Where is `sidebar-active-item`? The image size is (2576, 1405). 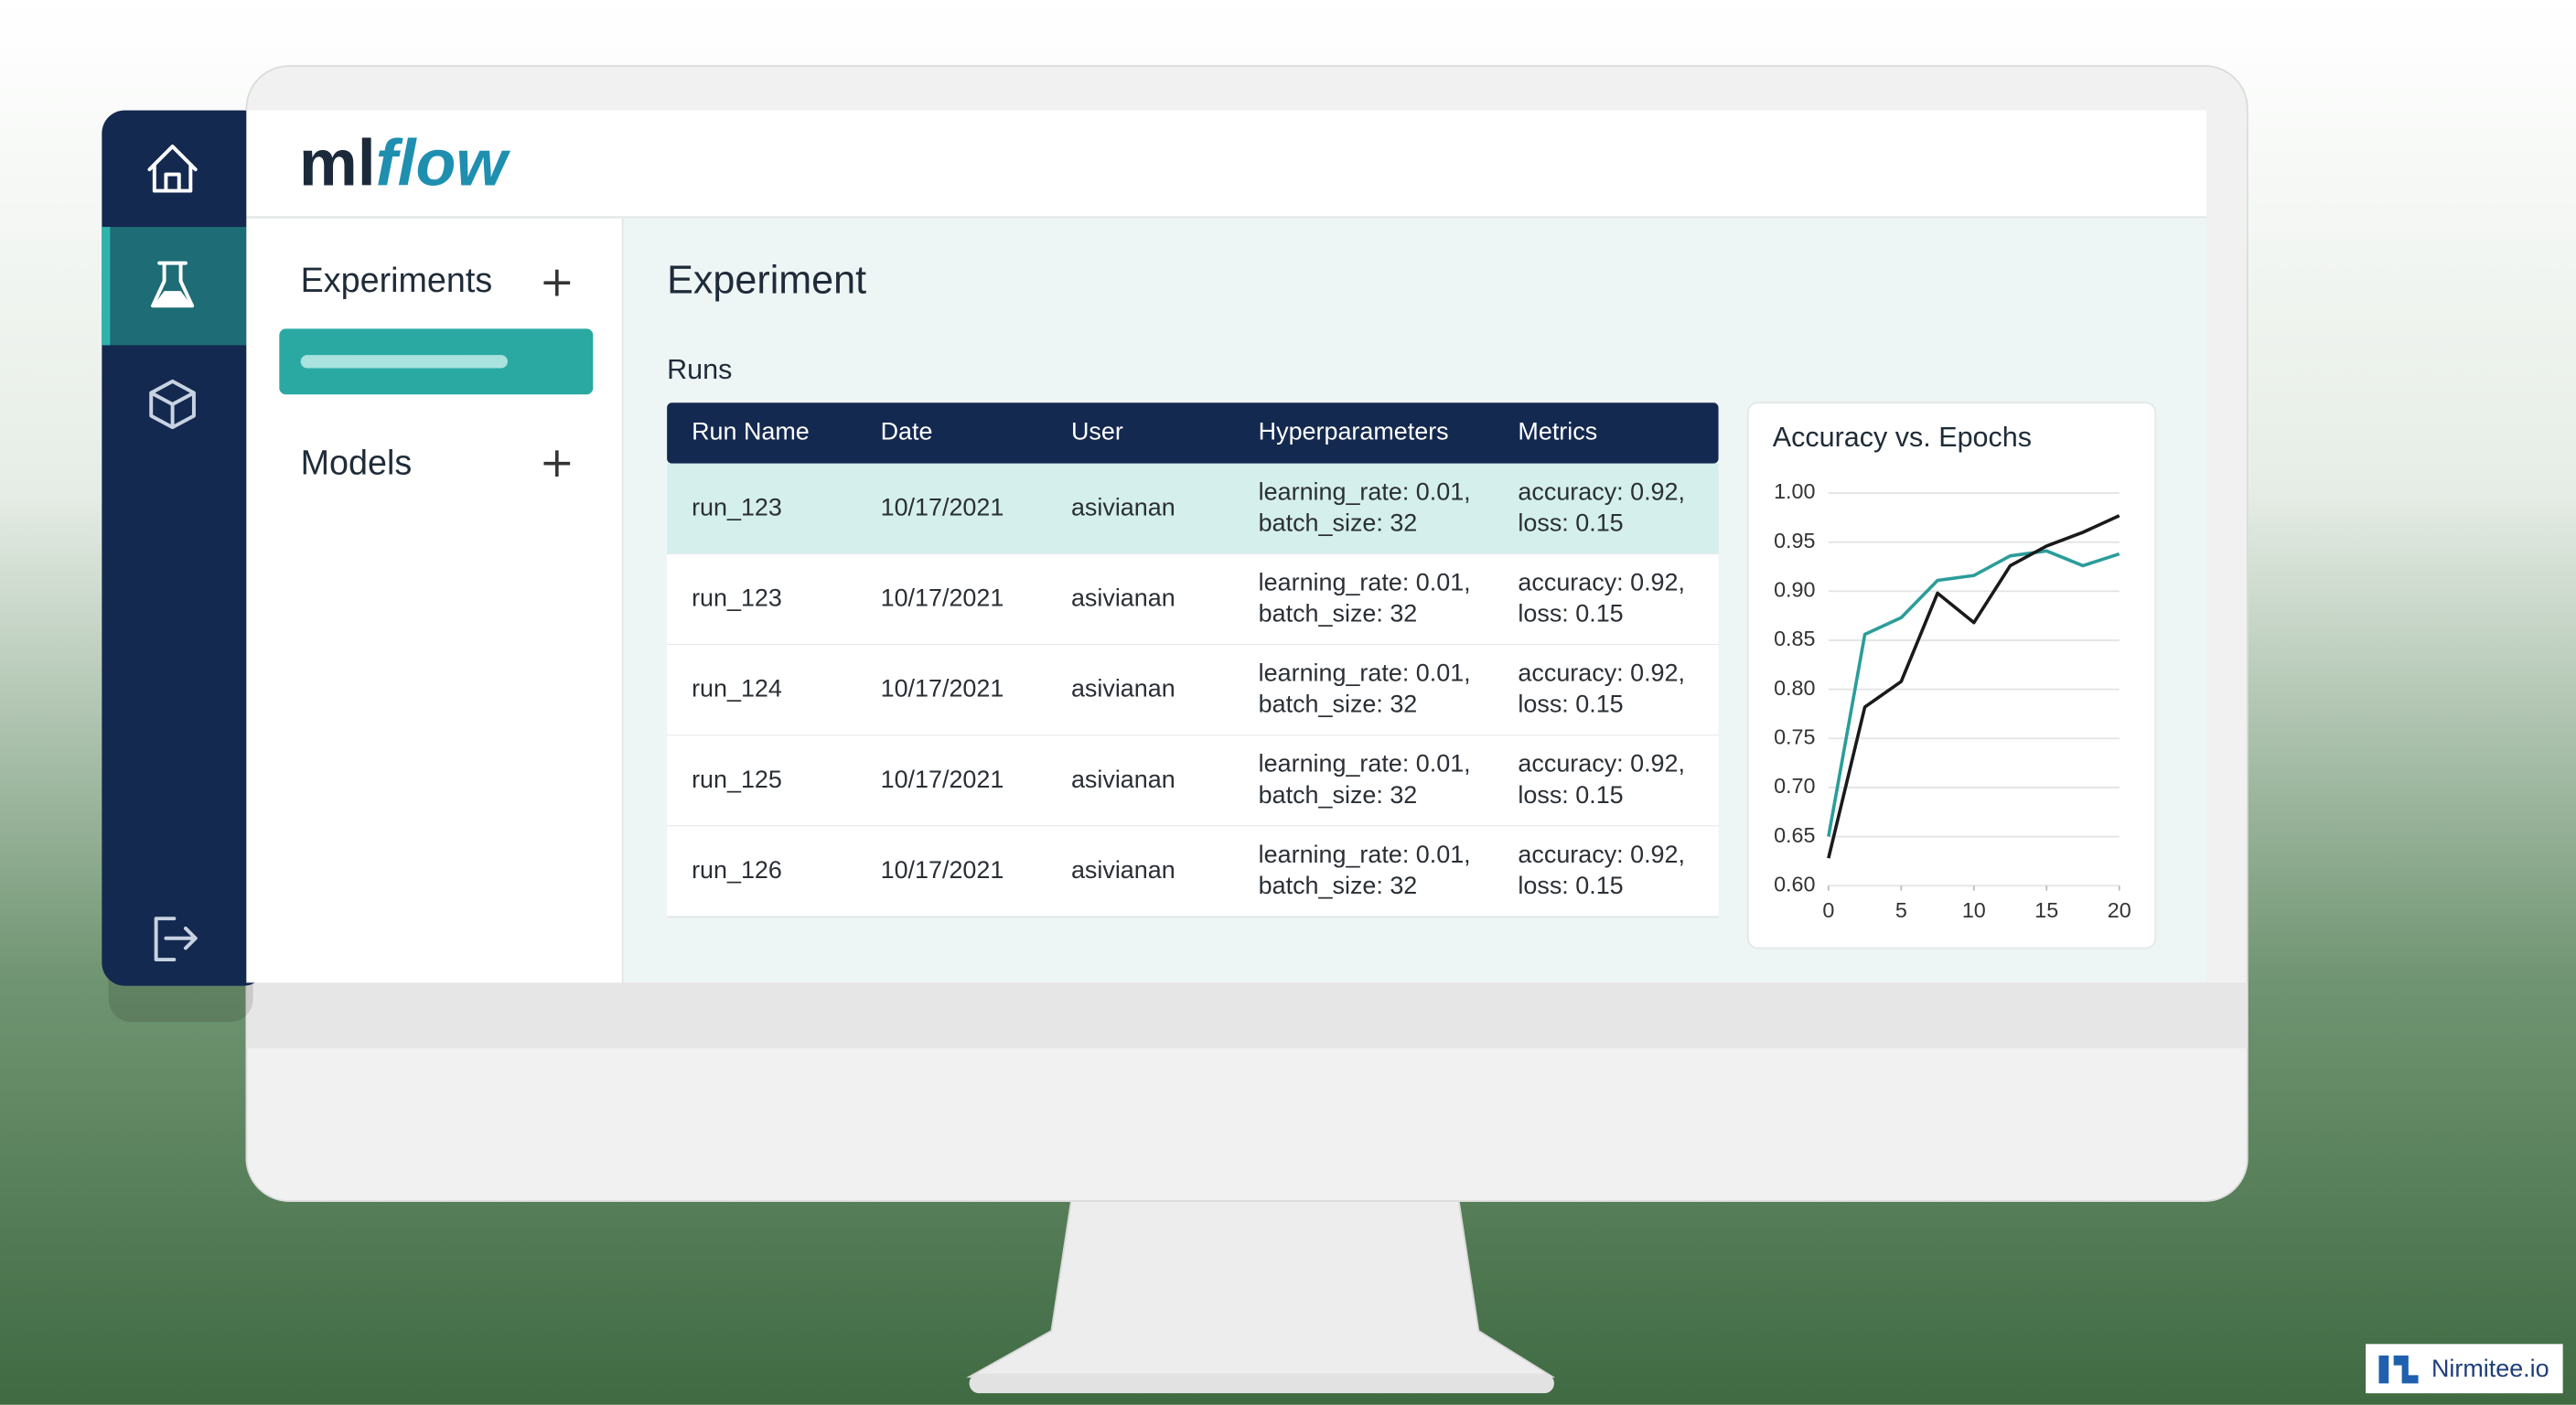
sidebar-active-item is located at coordinates (174, 286).